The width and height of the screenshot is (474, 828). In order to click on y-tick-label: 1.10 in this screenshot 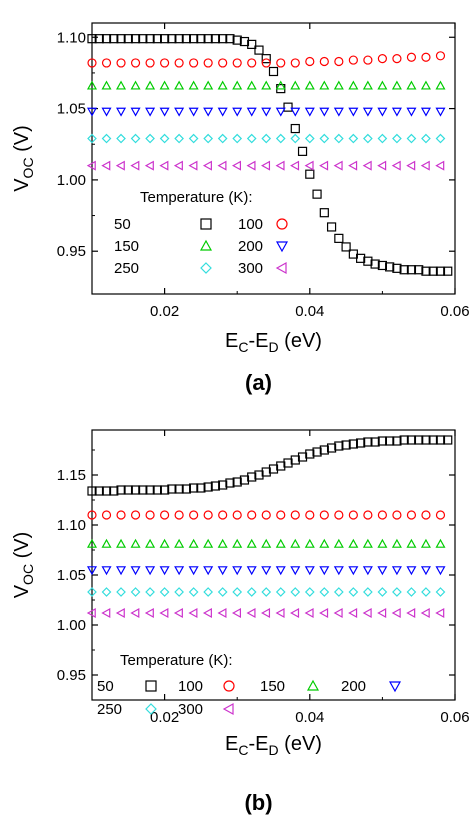, I will do `click(71, 525)`.